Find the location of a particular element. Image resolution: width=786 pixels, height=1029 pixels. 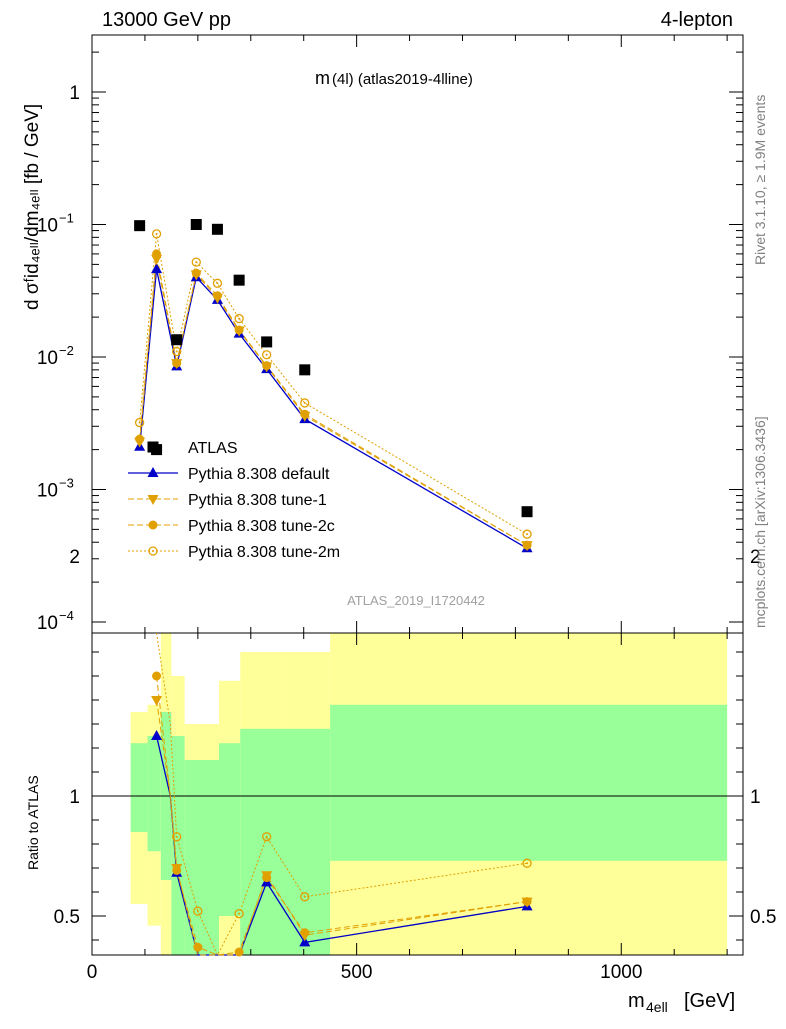

header-left-label: 13000 GeV pp is located at coordinates (166, 20).